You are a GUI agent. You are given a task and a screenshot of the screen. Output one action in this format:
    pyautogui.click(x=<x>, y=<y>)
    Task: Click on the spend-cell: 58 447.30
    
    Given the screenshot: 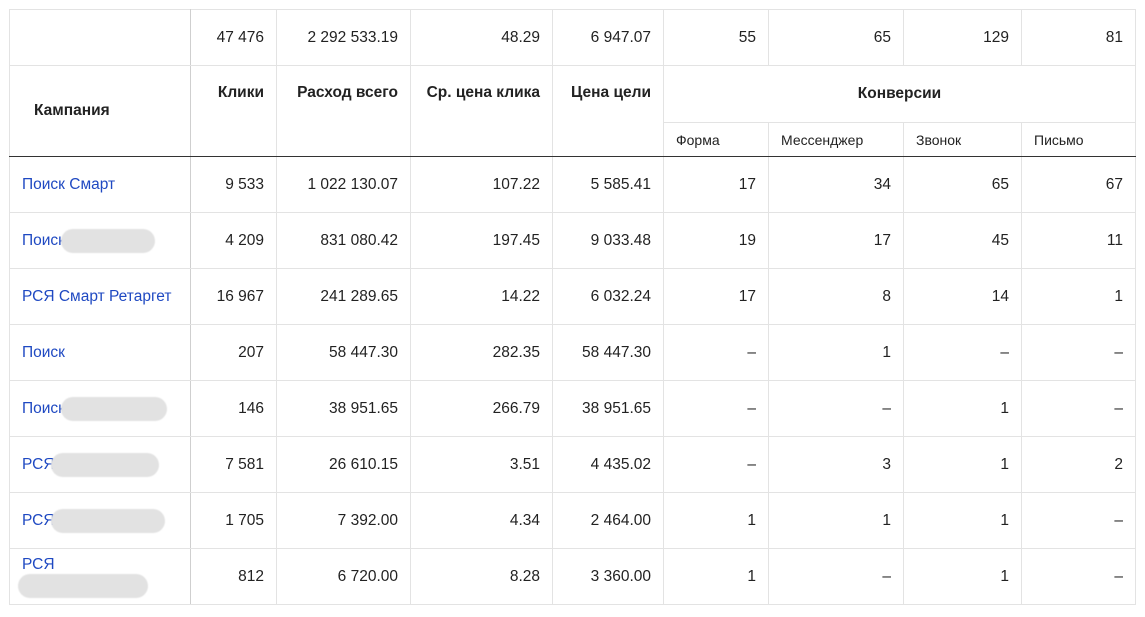 What is the action you would take?
    pyautogui.click(x=343, y=352)
    